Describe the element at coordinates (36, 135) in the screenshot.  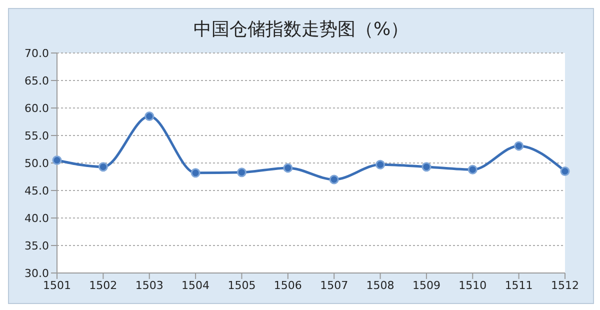
I see `y-tick-label: 55.0` at that location.